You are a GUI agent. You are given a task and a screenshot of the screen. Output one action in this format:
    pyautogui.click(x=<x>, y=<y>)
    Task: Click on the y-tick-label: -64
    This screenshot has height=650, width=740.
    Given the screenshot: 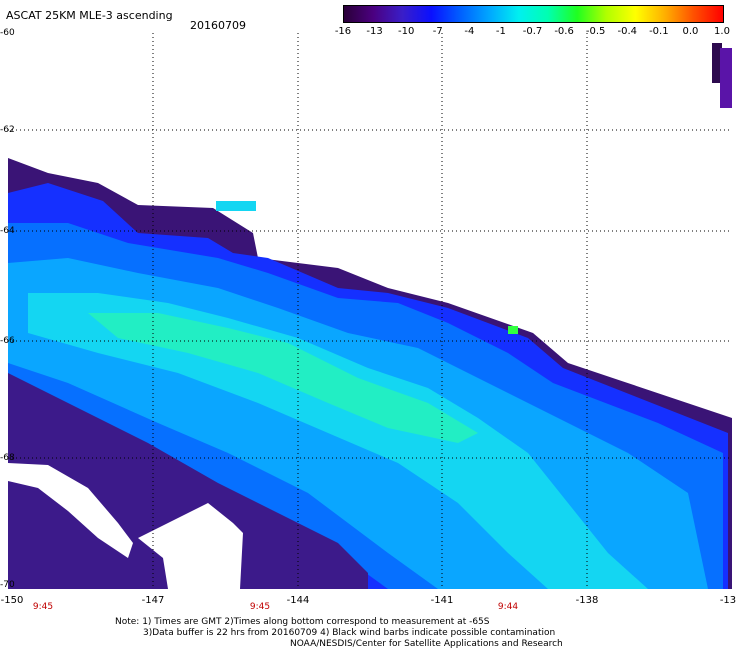 What is the action you would take?
    pyautogui.click(x=7, y=231)
    